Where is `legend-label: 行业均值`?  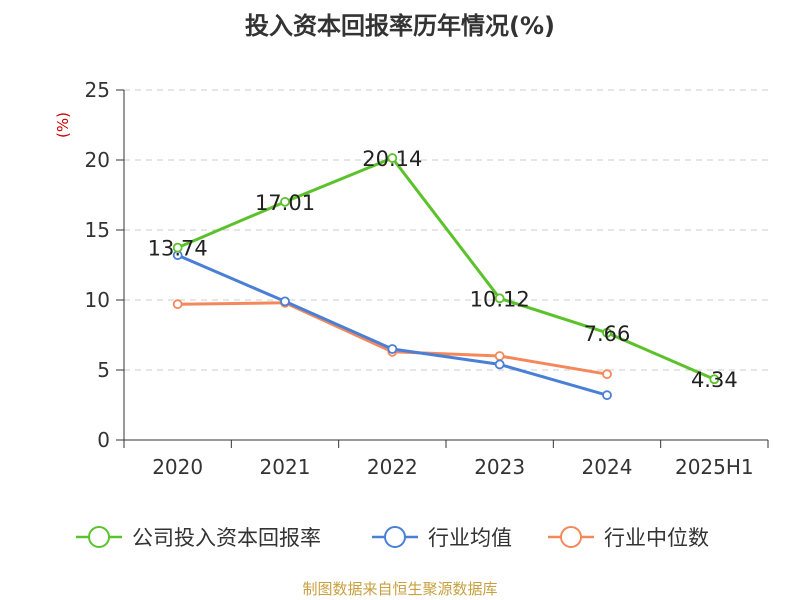 legend-label: 行业均值 is located at coordinates (470, 538).